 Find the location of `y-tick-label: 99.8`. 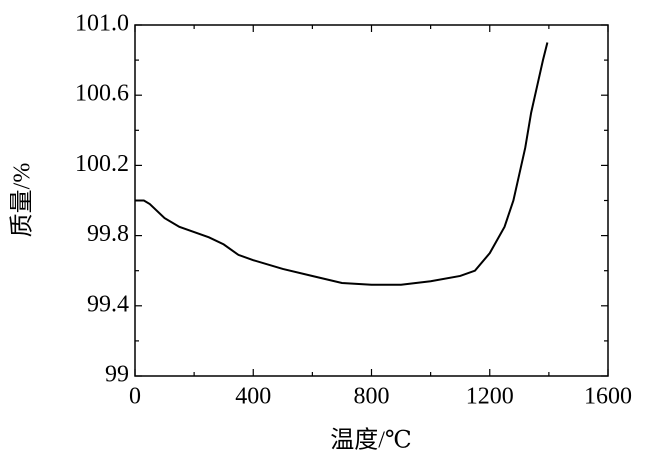

y-tick-label: 99.8 is located at coordinates (108, 234).